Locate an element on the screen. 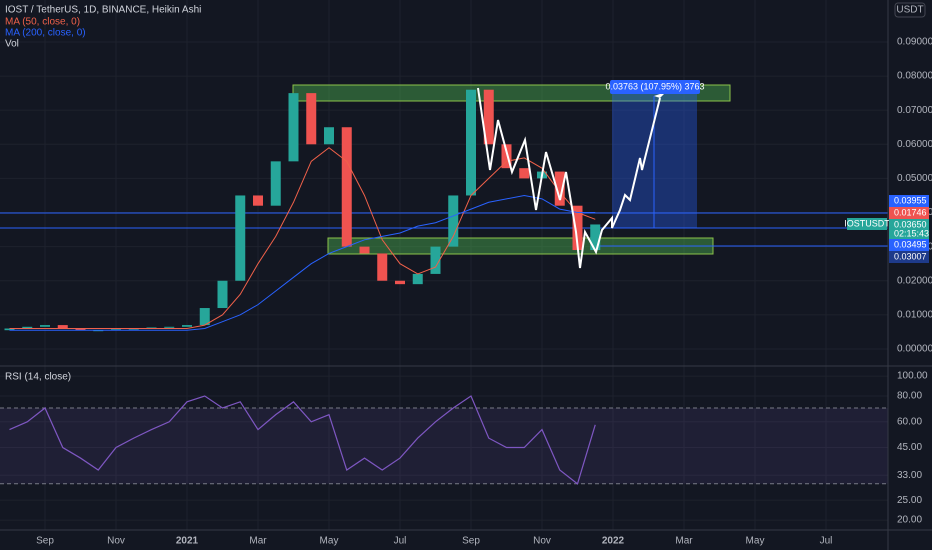 The height and width of the screenshot is (550, 932). y-tick-label: 100.00 is located at coordinates (912, 376).